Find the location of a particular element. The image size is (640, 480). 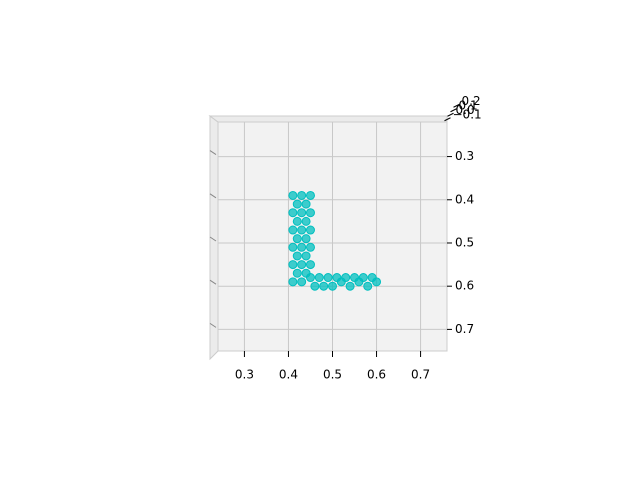

z-tick-label: −0.1 is located at coordinates (467, 114).